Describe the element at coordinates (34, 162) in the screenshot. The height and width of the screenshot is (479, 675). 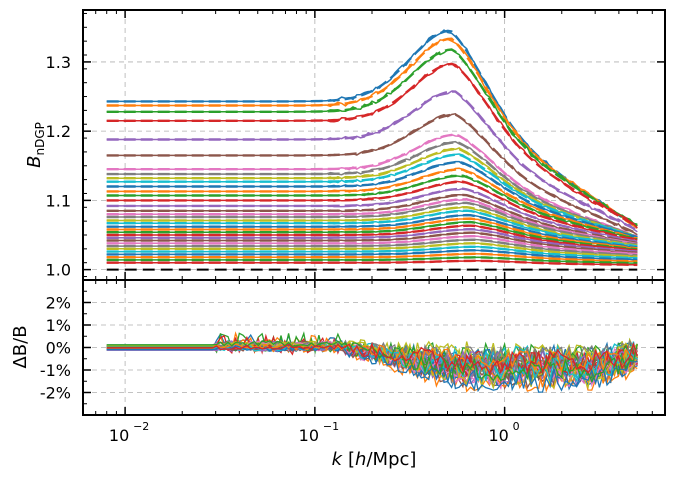
I see `top-ylabel-main: B` at that location.